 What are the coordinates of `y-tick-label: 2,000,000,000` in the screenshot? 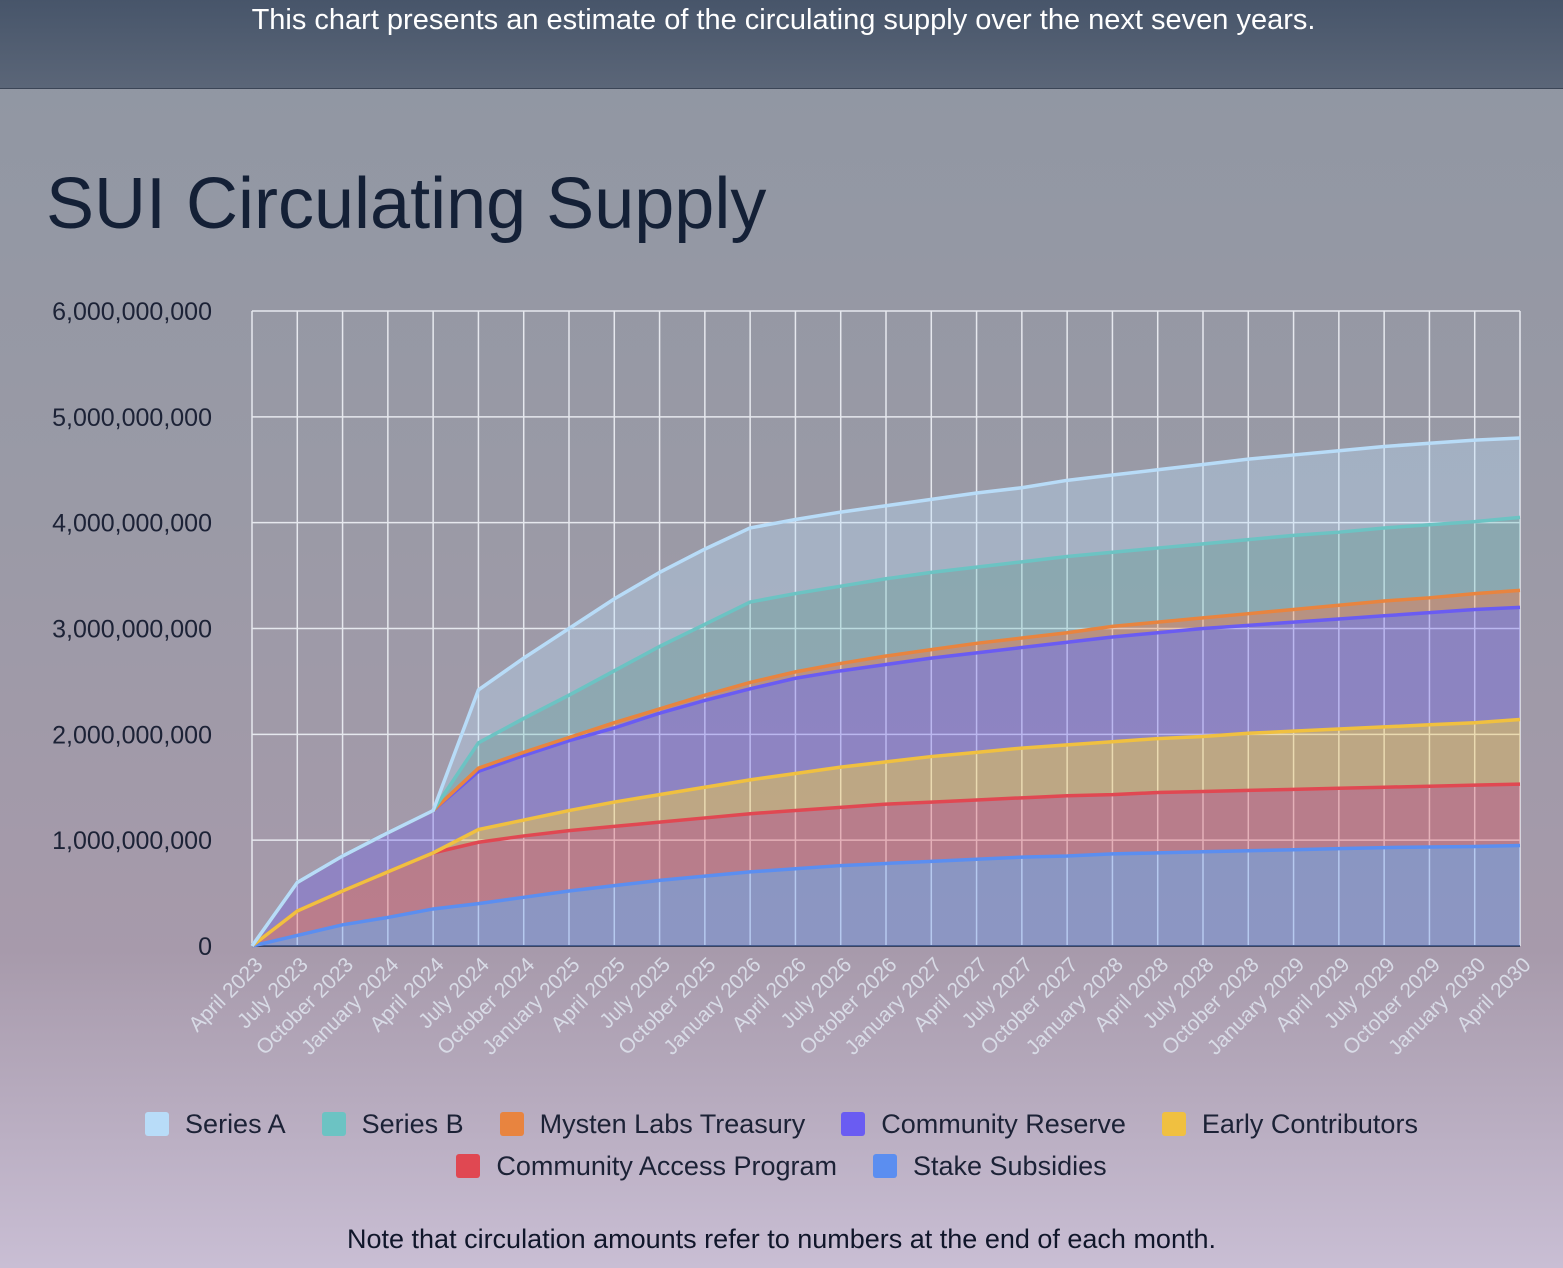 It's located at (132, 735).